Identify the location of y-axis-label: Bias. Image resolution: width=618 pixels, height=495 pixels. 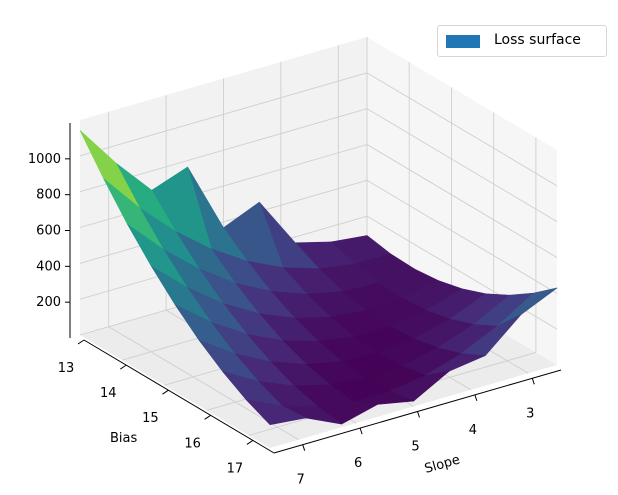
(123, 438).